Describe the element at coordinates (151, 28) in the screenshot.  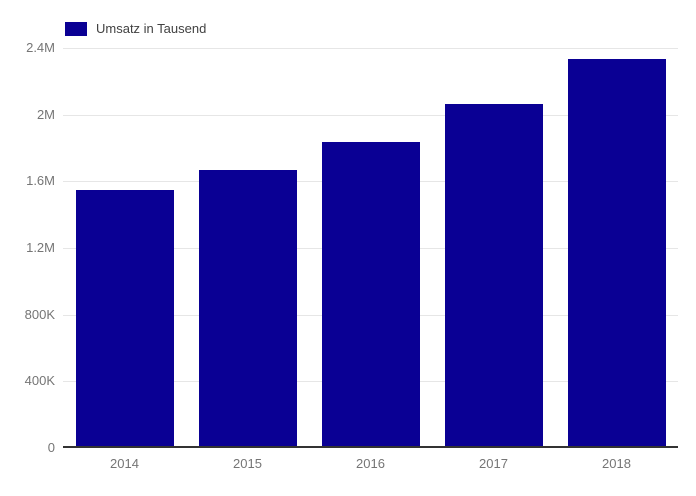
I see `legend-label: Umsatz in Tausend` at that location.